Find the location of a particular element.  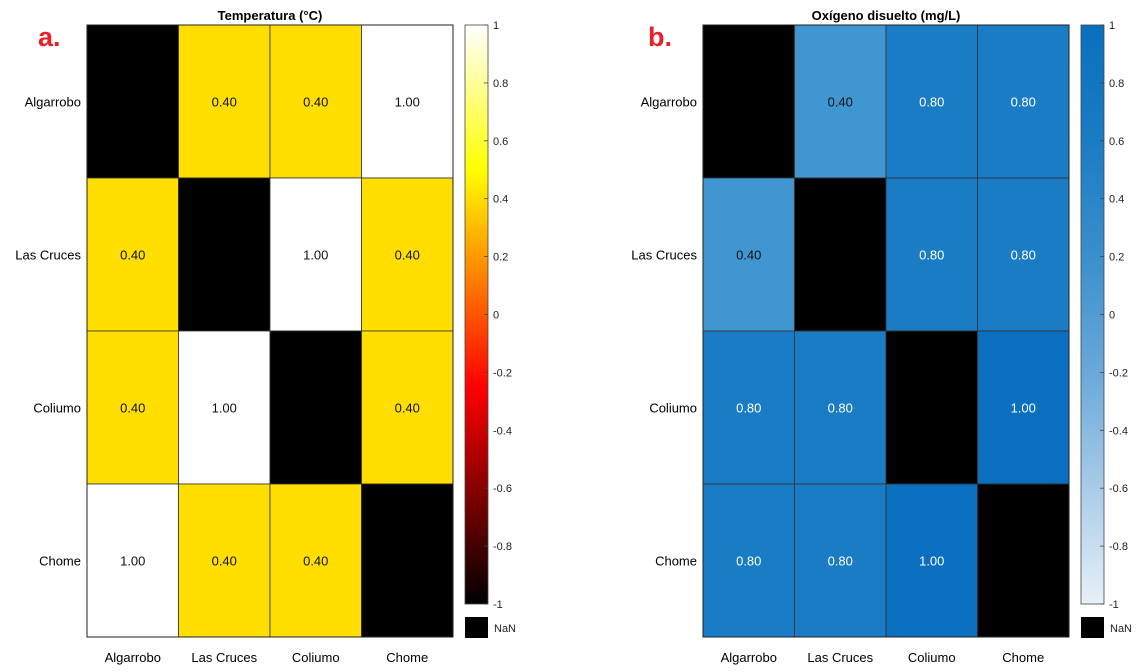

chart-title: Temperatura (°C) is located at coordinates (270, 15).